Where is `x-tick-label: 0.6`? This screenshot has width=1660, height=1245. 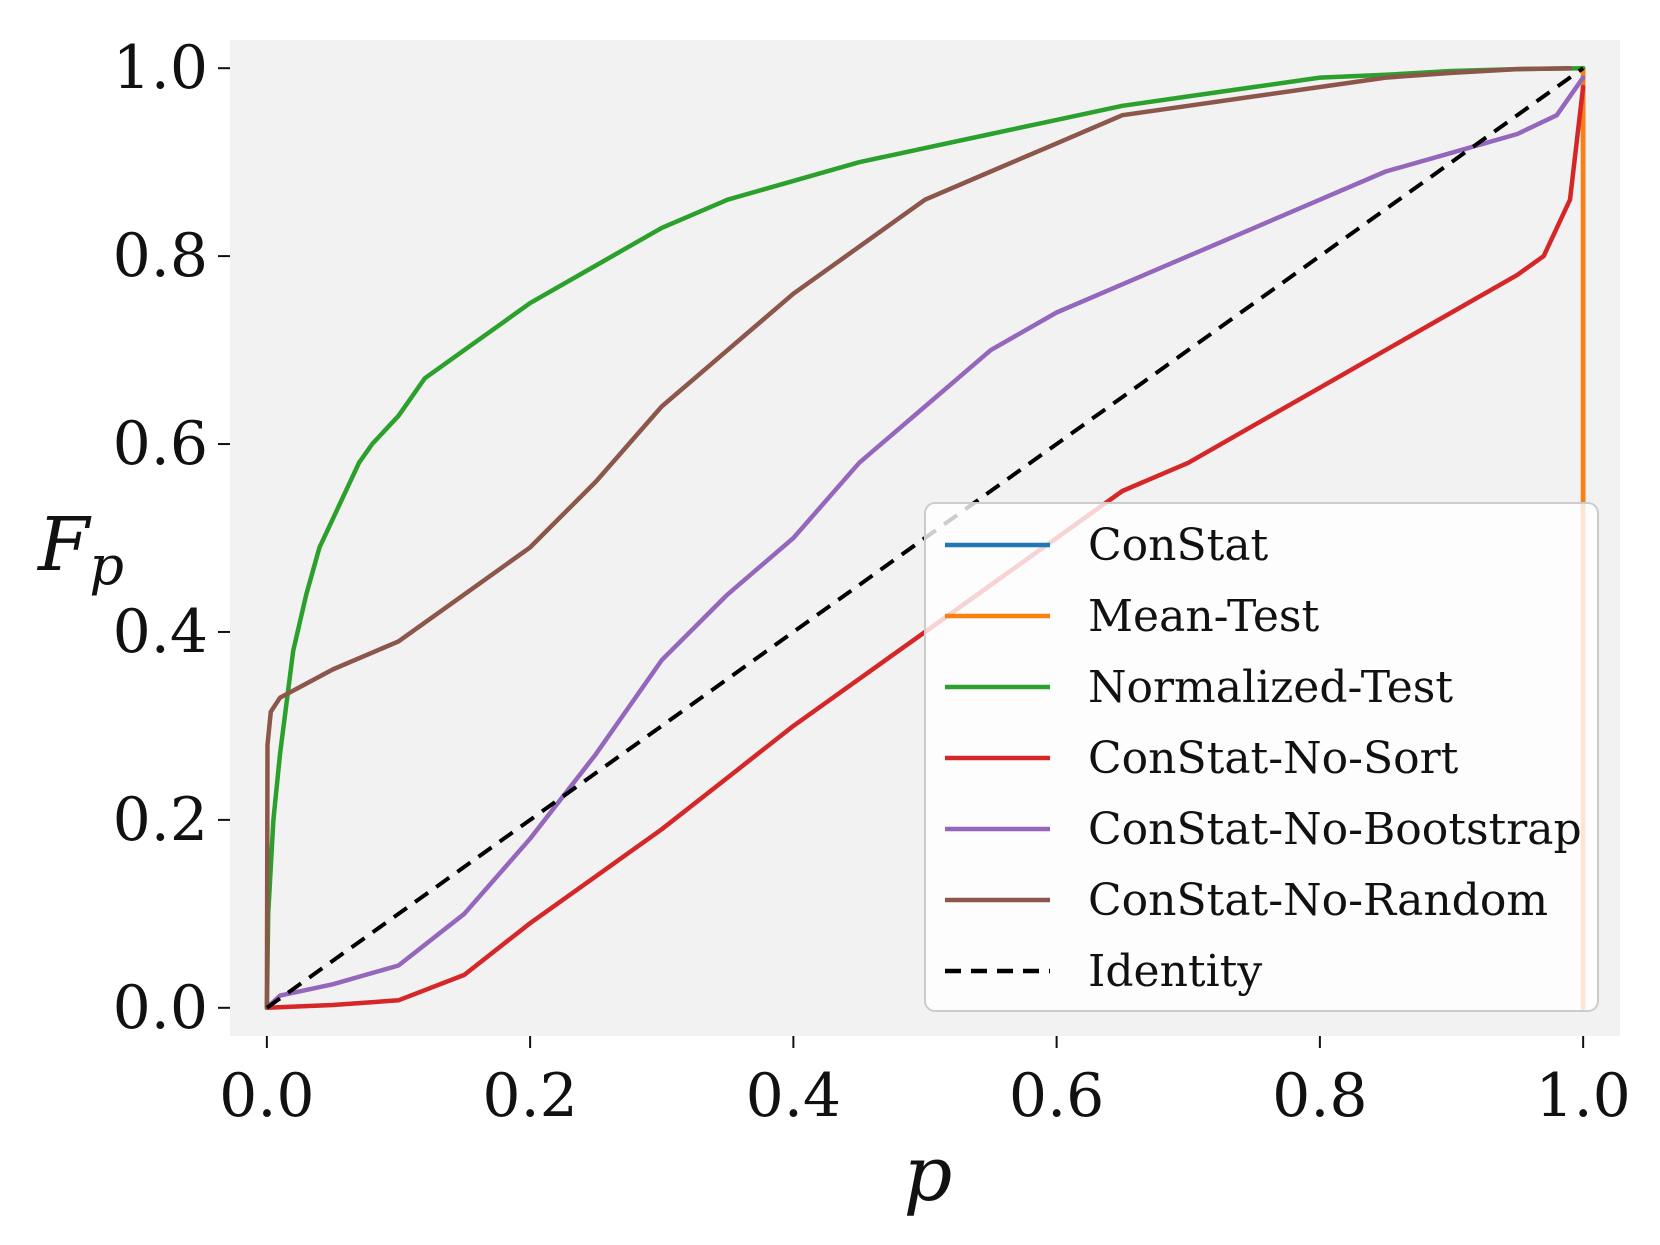 x-tick-label: 0.6 is located at coordinates (1056, 1096).